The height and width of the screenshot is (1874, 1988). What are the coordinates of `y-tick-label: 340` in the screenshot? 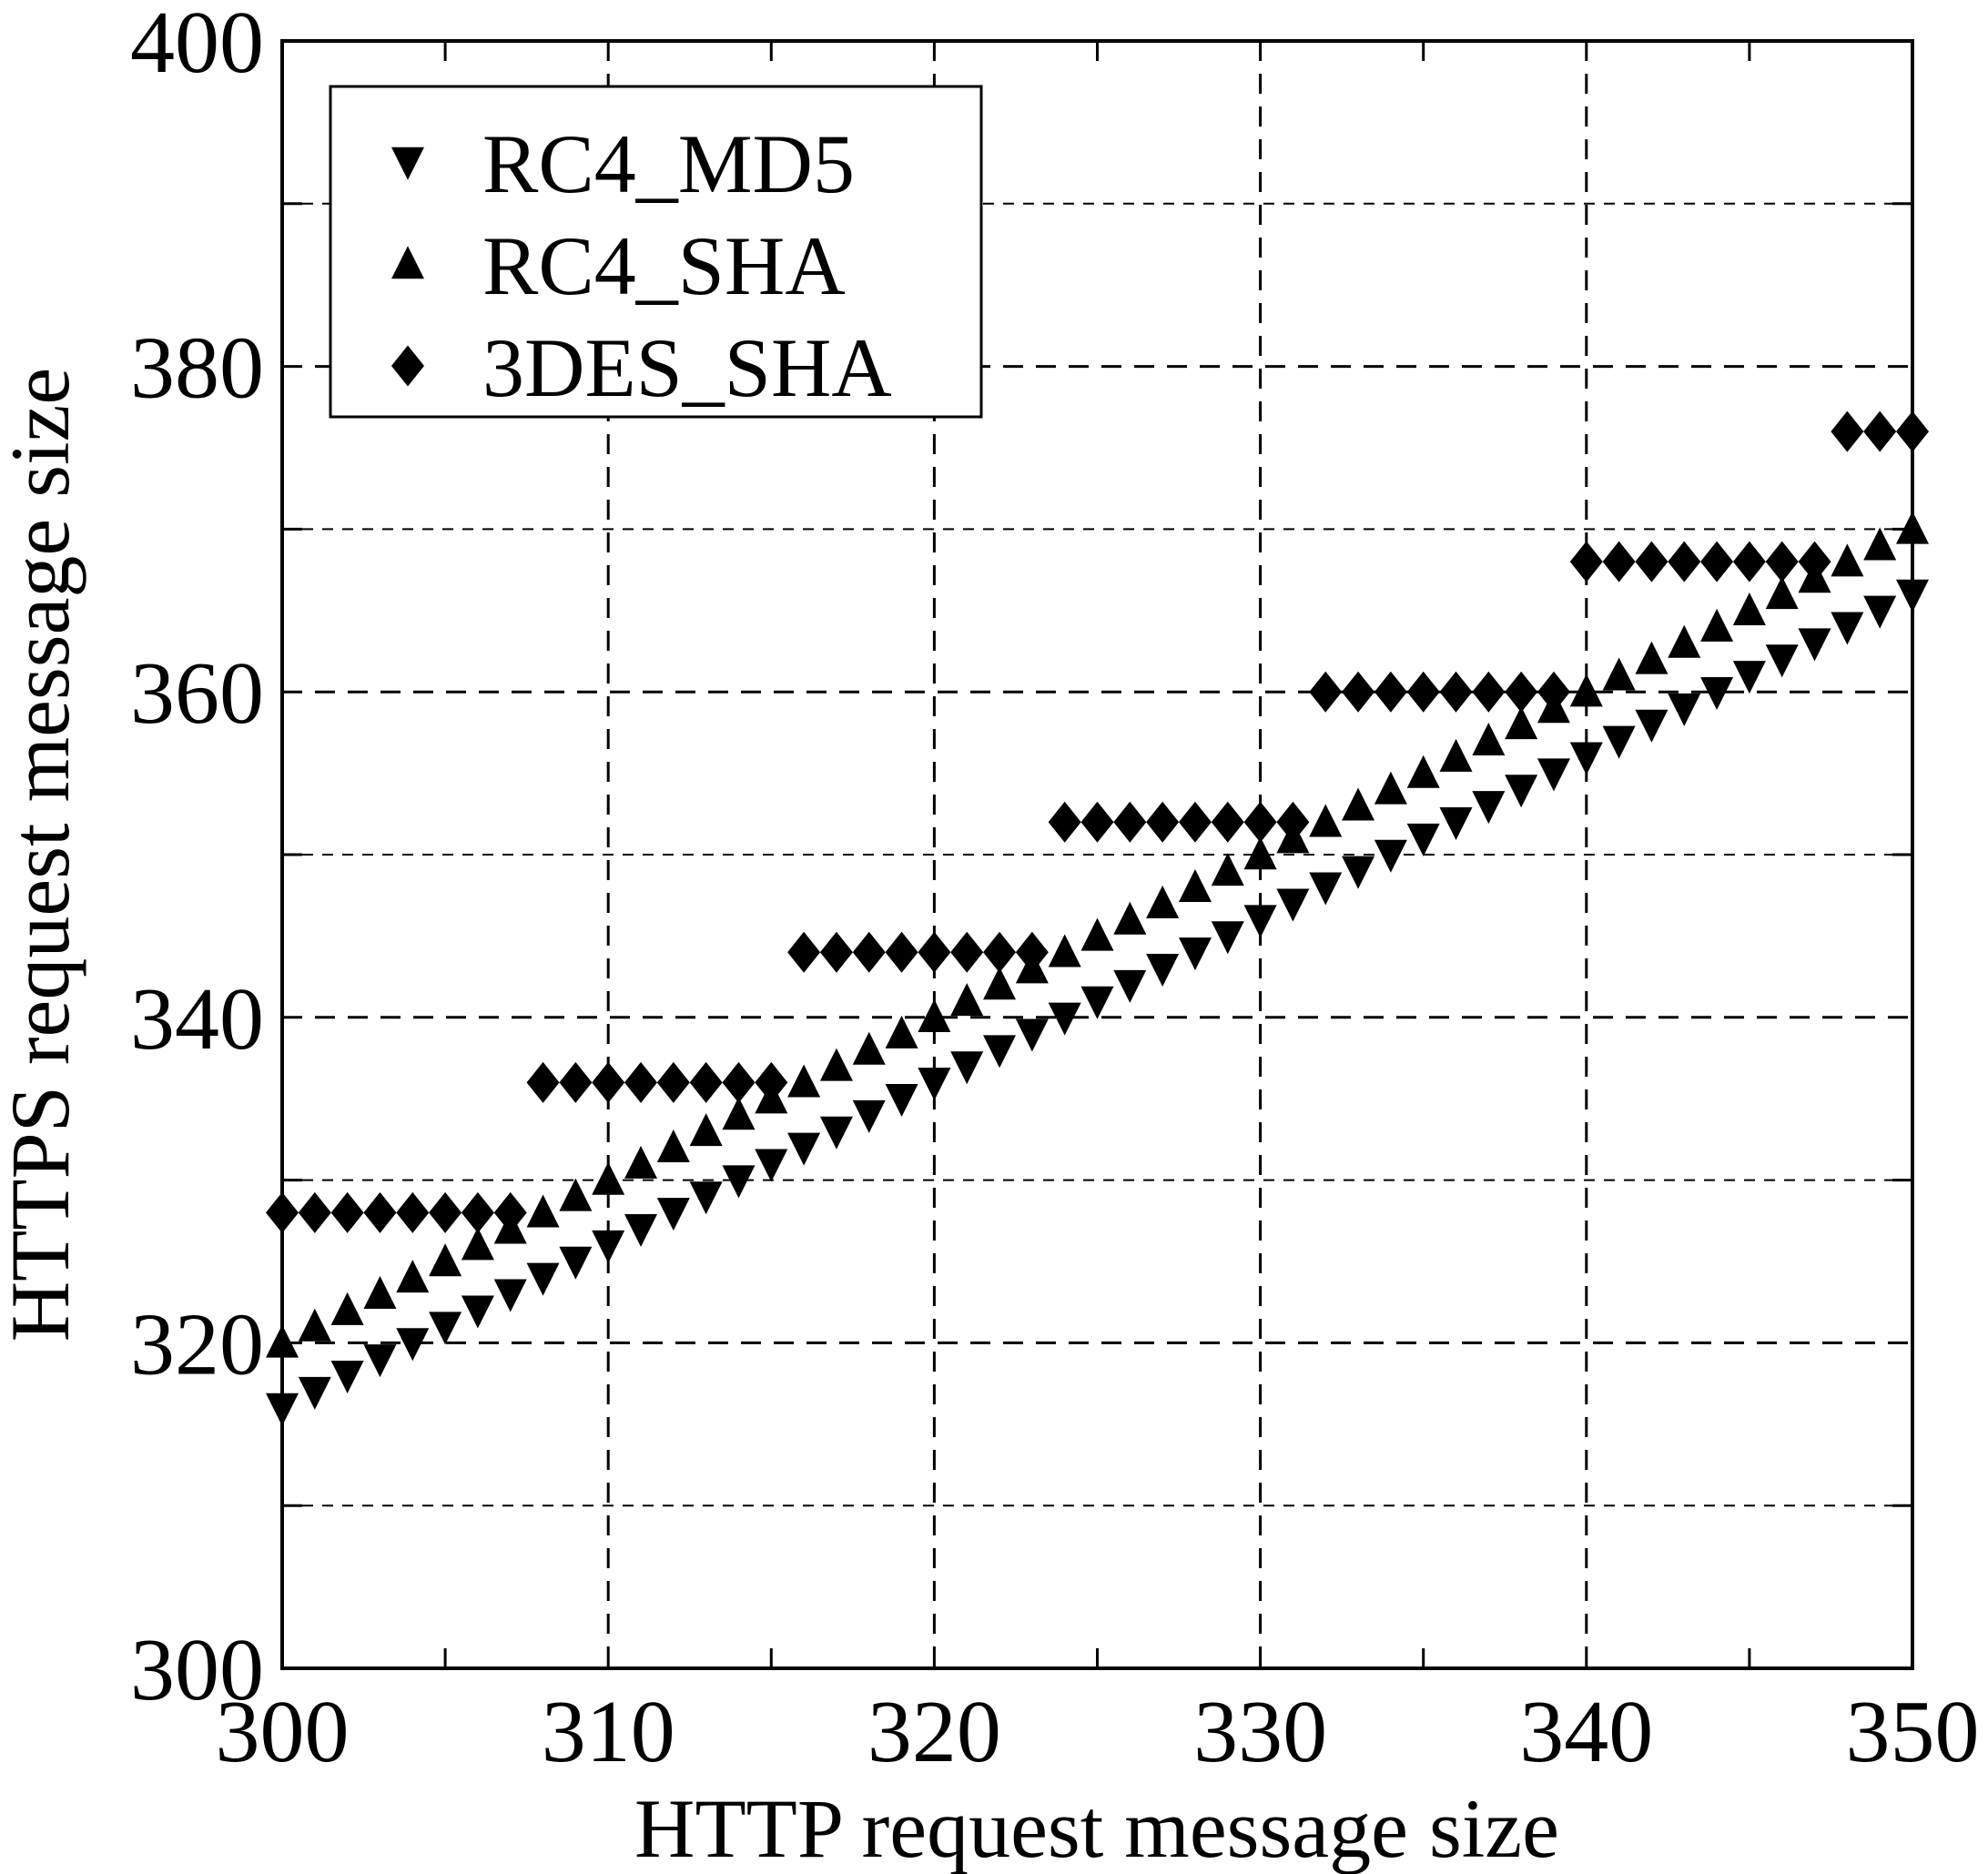 It's located at (197, 1019).